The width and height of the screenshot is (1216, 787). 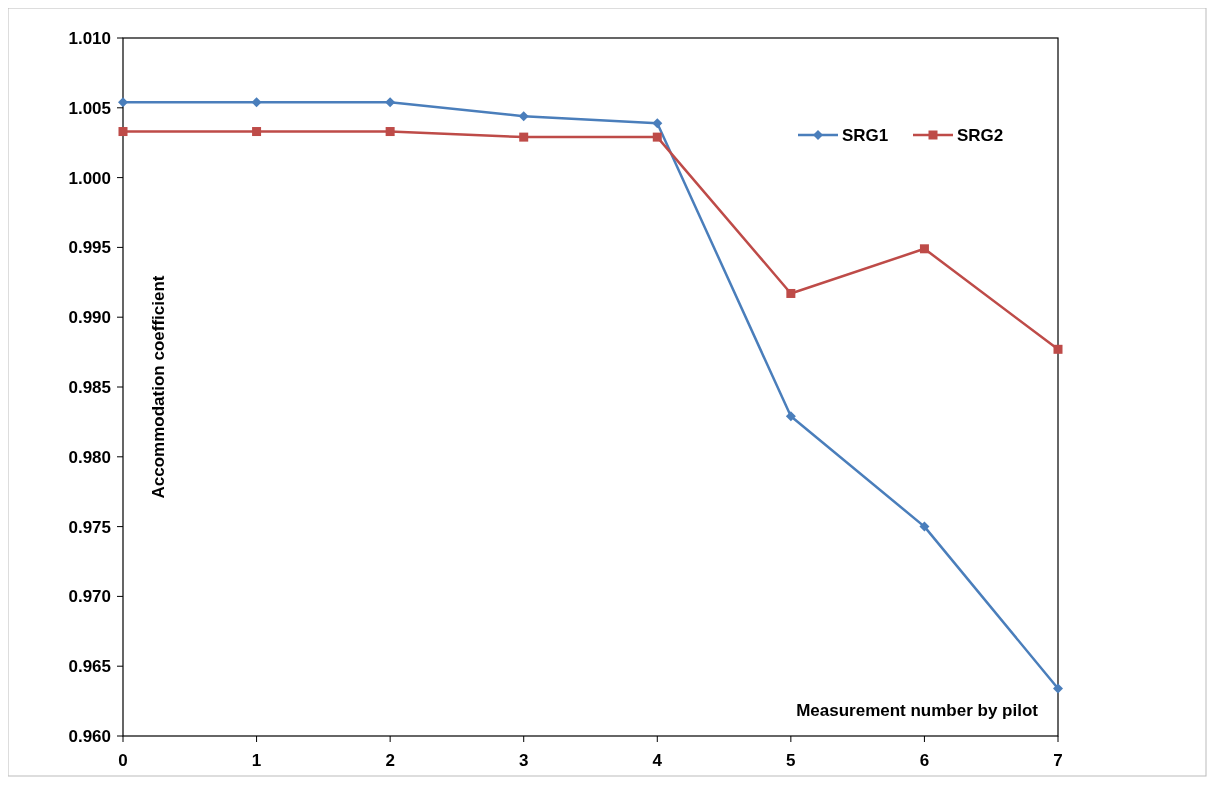 What do you see at coordinates (89, 736) in the screenshot?
I see `y-tick-label: 0.960` at bounding box center [89, 736].